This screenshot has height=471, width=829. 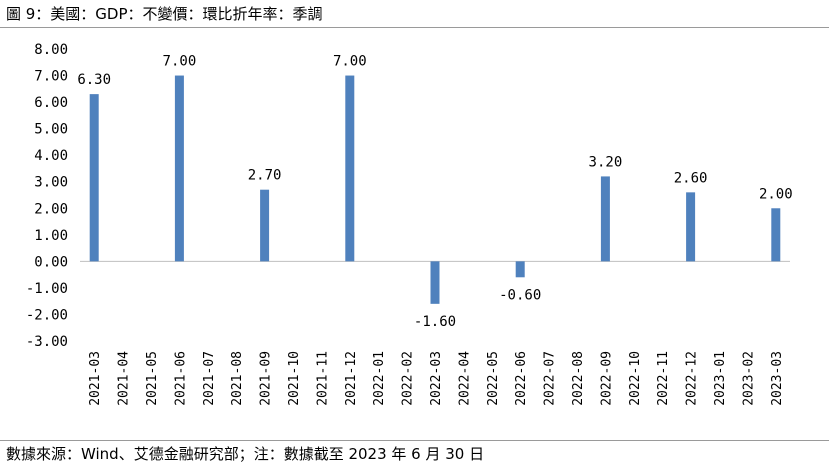 I want to click on x-tick-label: 2022-08, so click(x=578, y=378).